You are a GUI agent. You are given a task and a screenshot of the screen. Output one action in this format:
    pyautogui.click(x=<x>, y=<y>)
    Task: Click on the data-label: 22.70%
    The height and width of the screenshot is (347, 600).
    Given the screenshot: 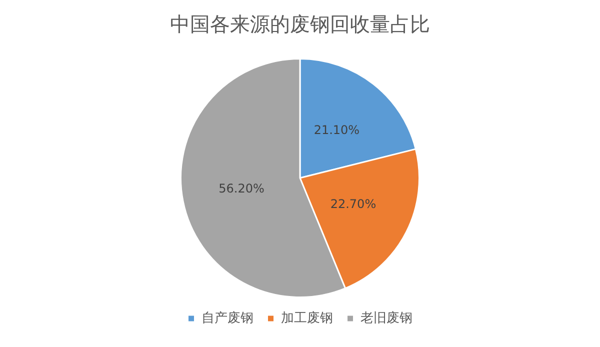 What is the action you would take?
    pyautogui.click(x=353, y=204)
    